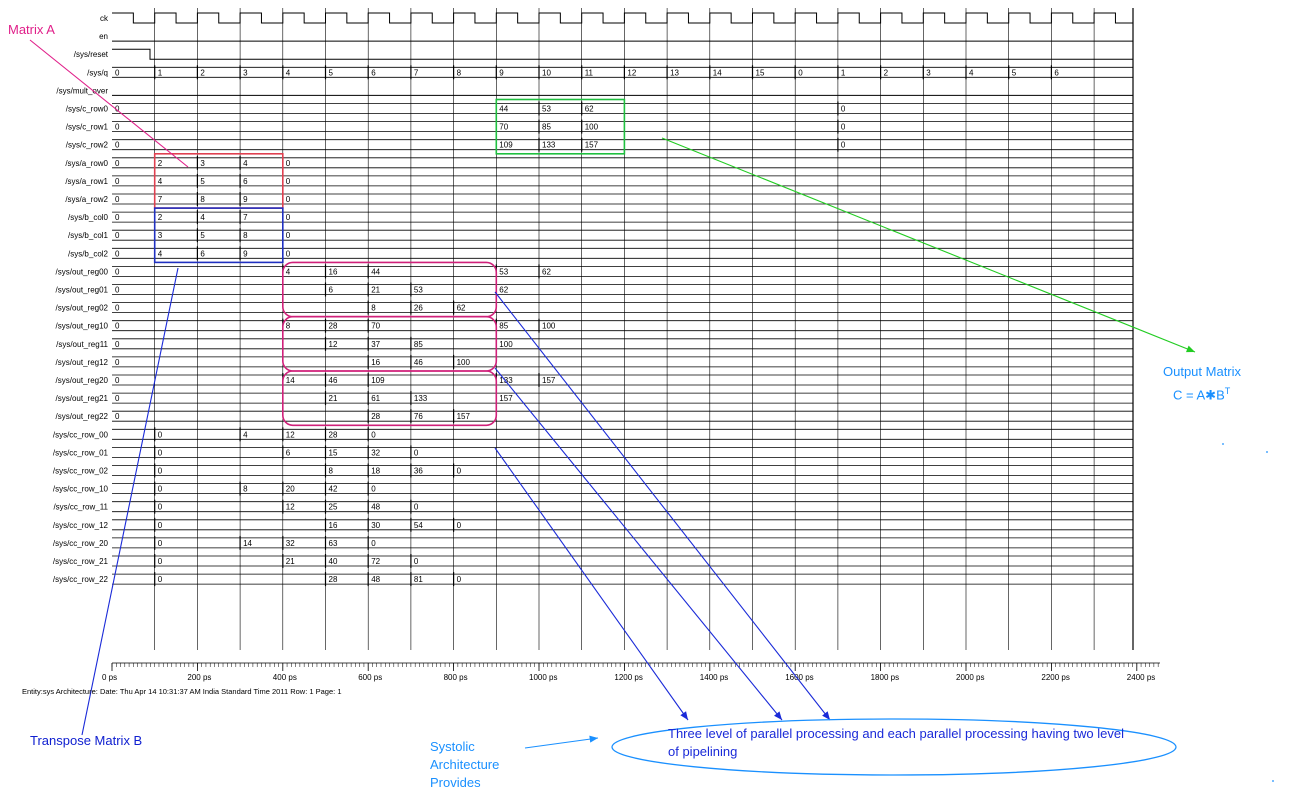  What do you see at coordinates (464, 362) in the screenshot?
I see `bus-value: 100` at bounding box center [464, 362].